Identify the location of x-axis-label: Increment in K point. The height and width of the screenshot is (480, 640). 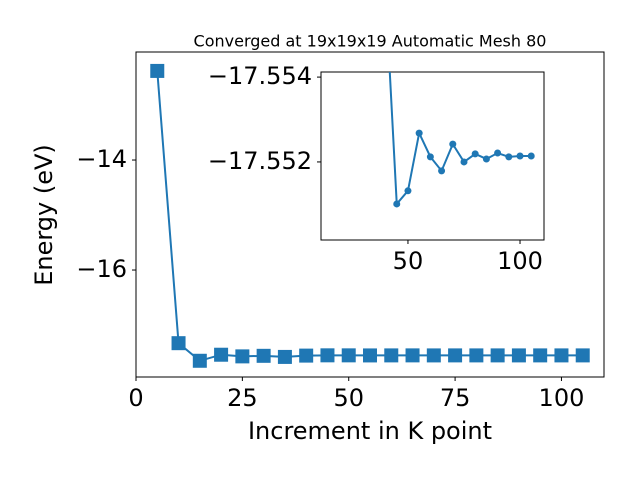
(370, 431).